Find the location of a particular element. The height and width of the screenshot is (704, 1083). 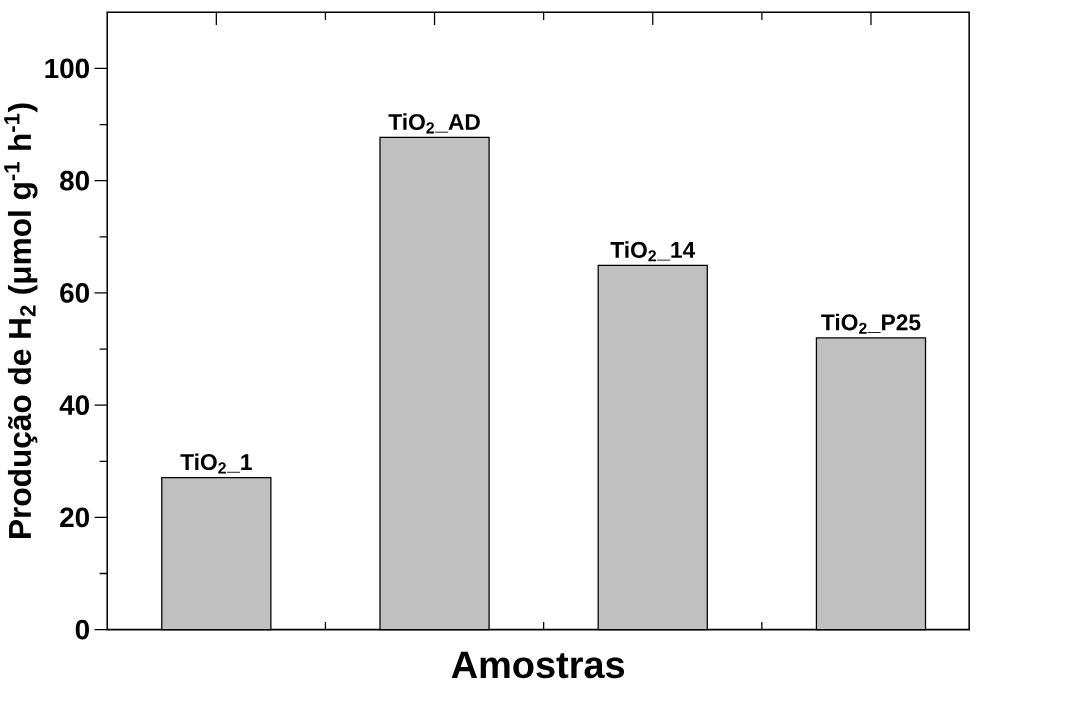

y-axis-title: Produção de H$_{2}$ (μmol g$^{-1}$ h$^{-1}$) is located at coordinates (21, 321).